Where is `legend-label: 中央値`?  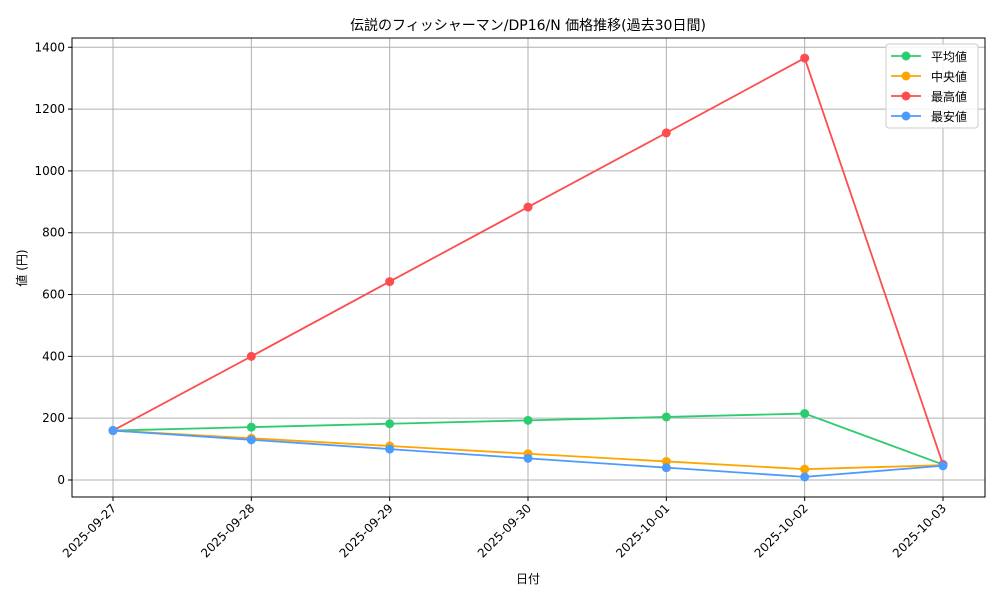
legend-label: 中央値 is located at coordinates (949, 76).